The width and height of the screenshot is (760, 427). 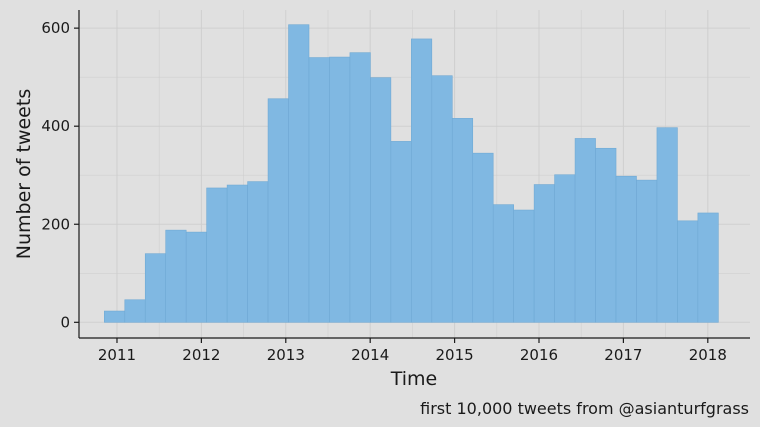 I want to click on x-tick-label: 2015, so click(x=454, y=355).